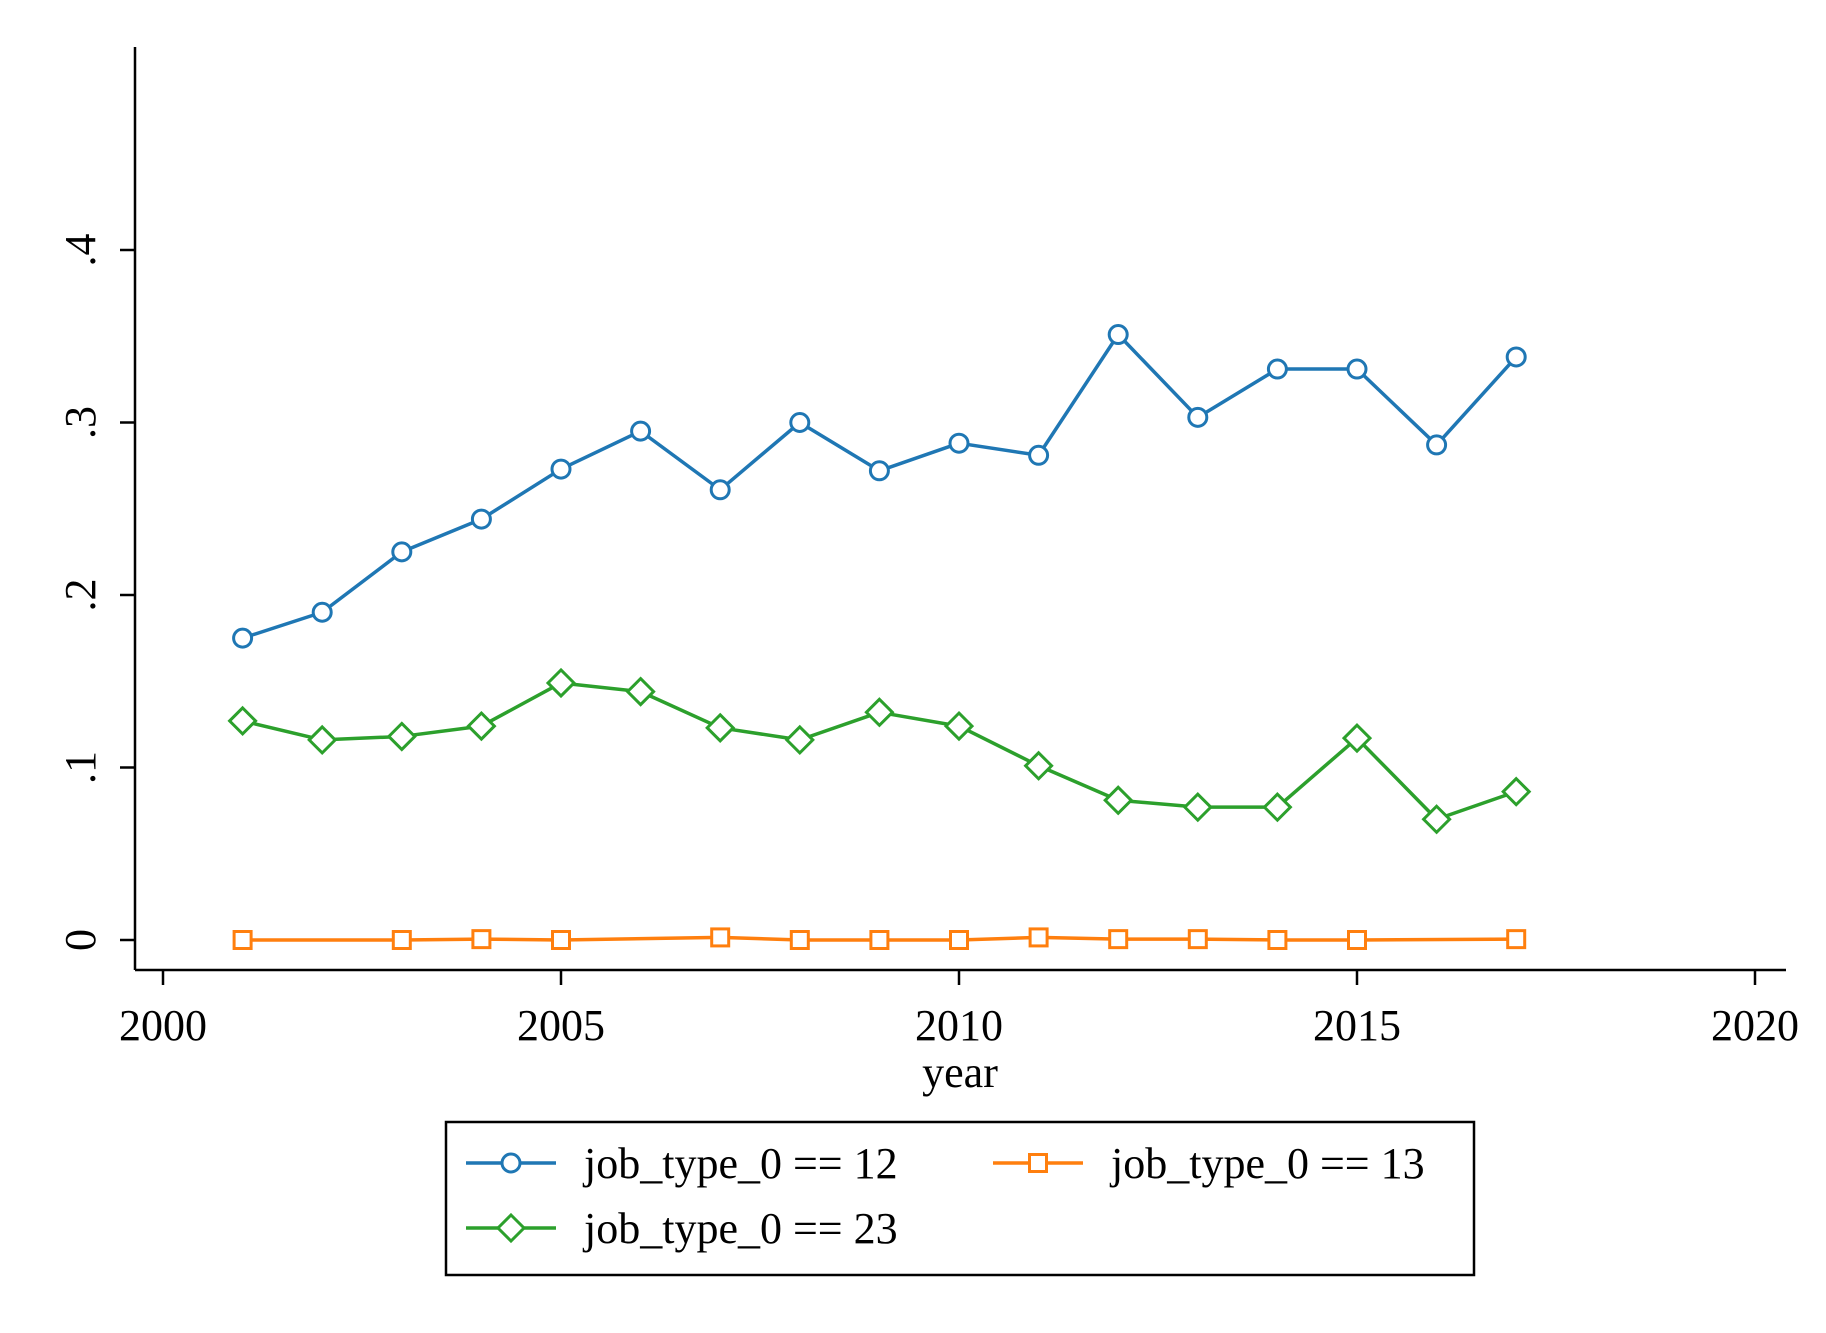 The height and width of the screenshot is (1333, 1826). I want to click on legend-item: job_type_0 == 13, so click(1209, 1163).